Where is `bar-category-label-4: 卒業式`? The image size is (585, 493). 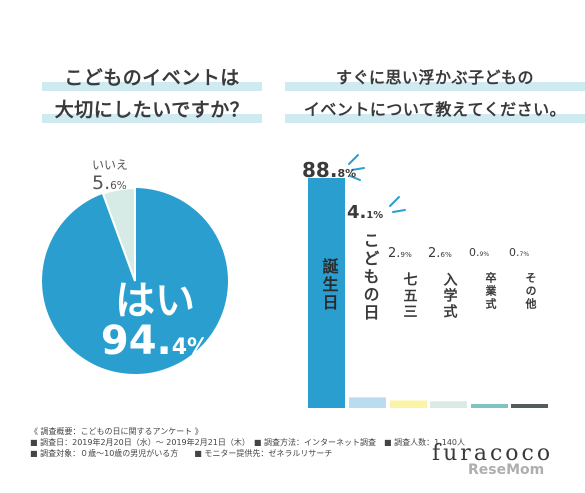
bar-category-label-4: 卒業式 is located at coordinates (490, 291).